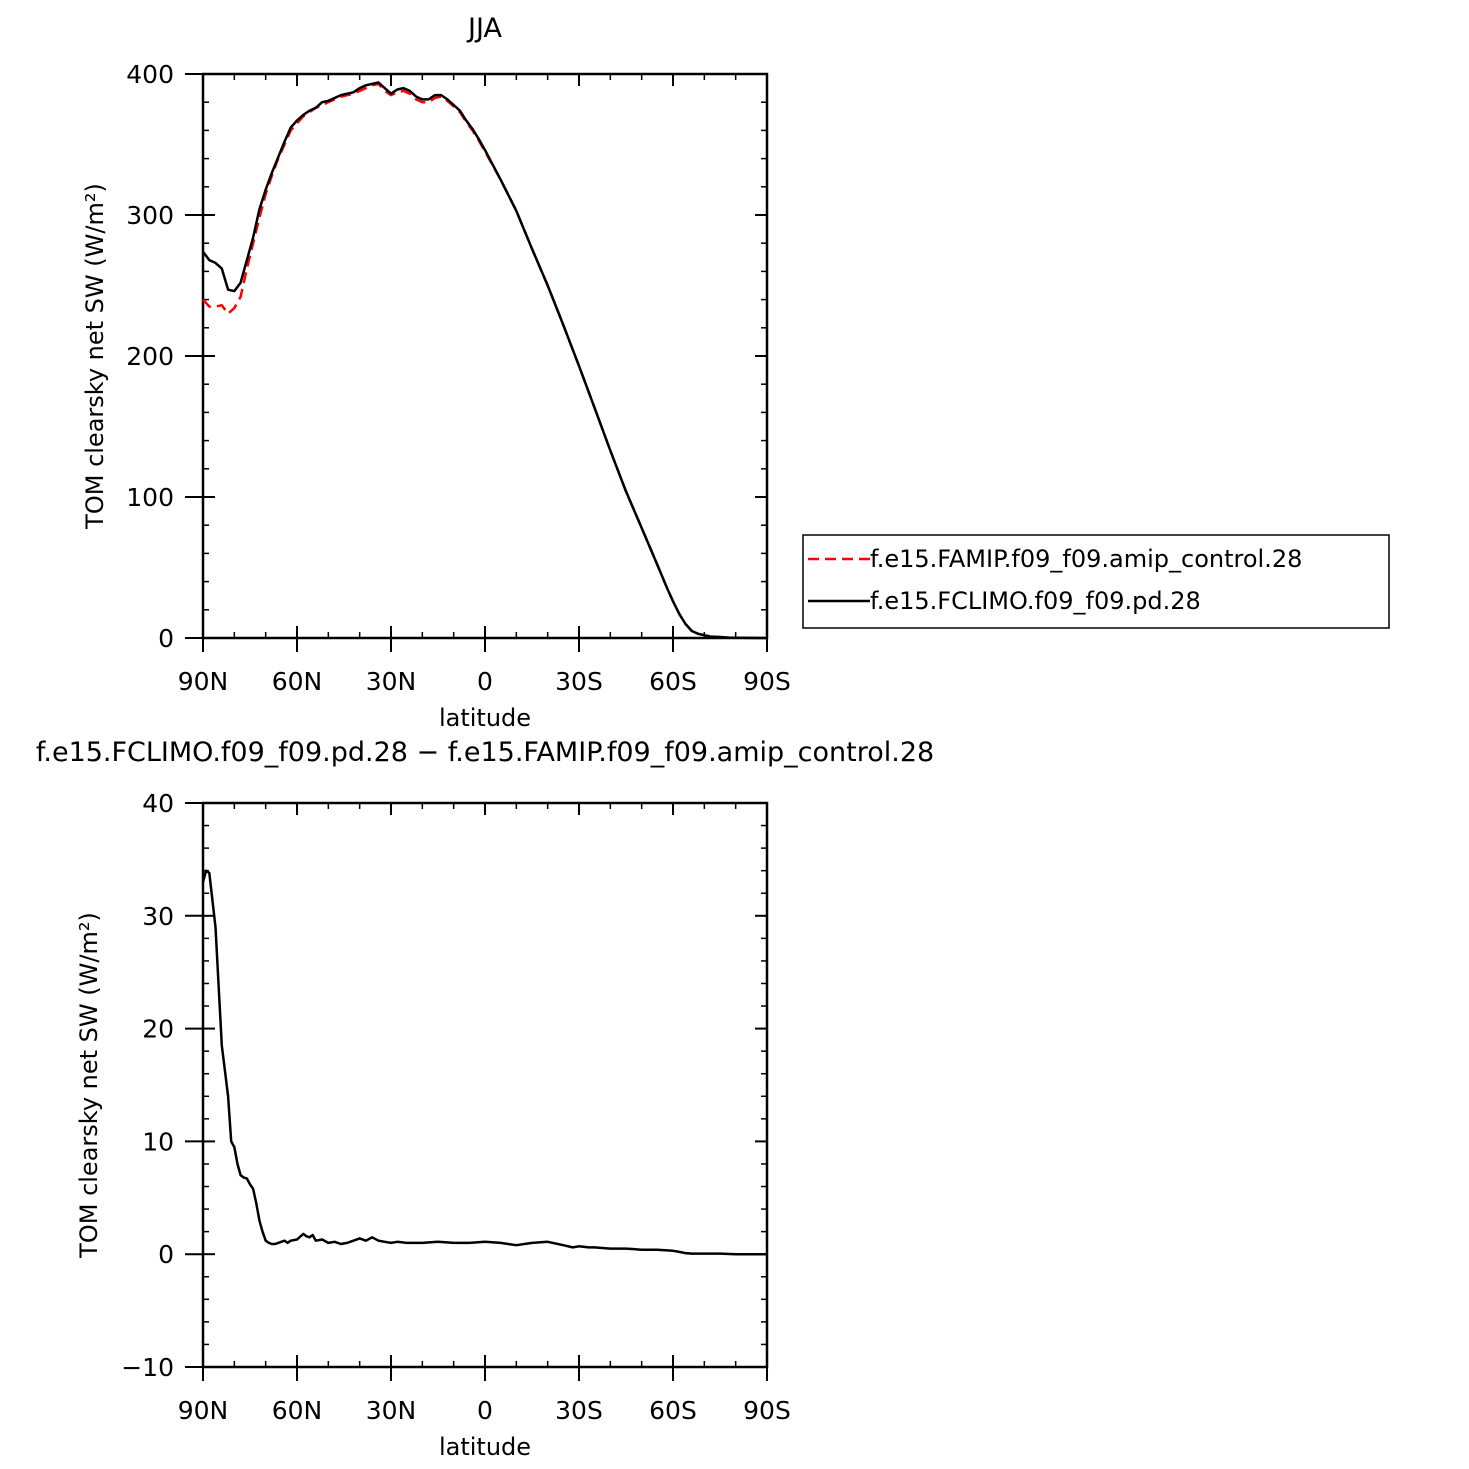  I want to click on top-chart-title: JJA, so click(484, 28).